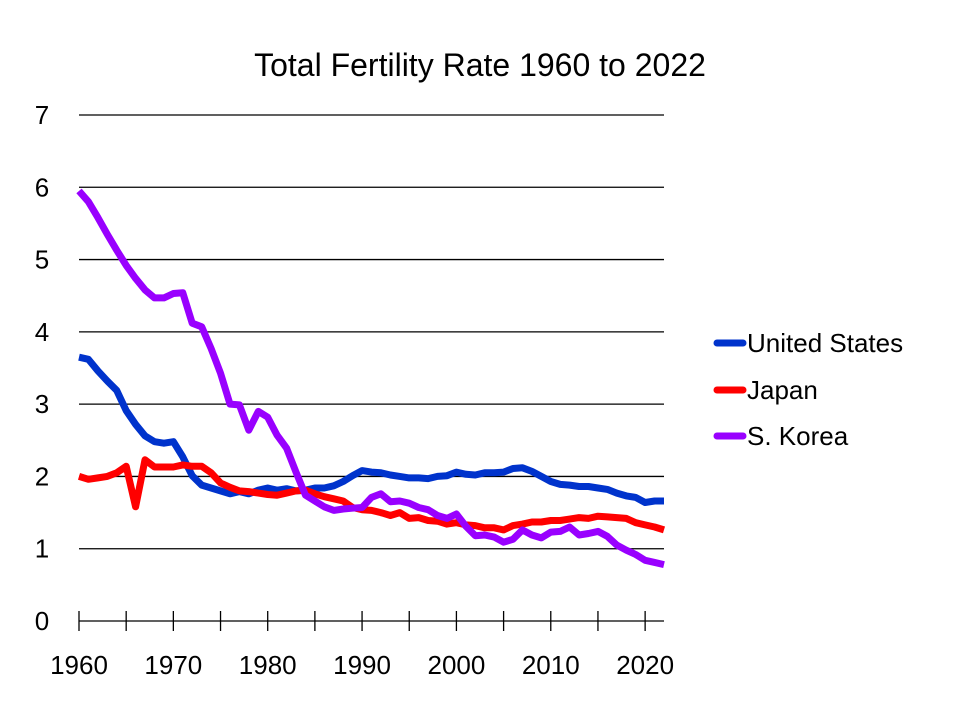 The height and width of the screenshot is (720, 960). I want to click on y-tick-label: 5, so click(42, 260).